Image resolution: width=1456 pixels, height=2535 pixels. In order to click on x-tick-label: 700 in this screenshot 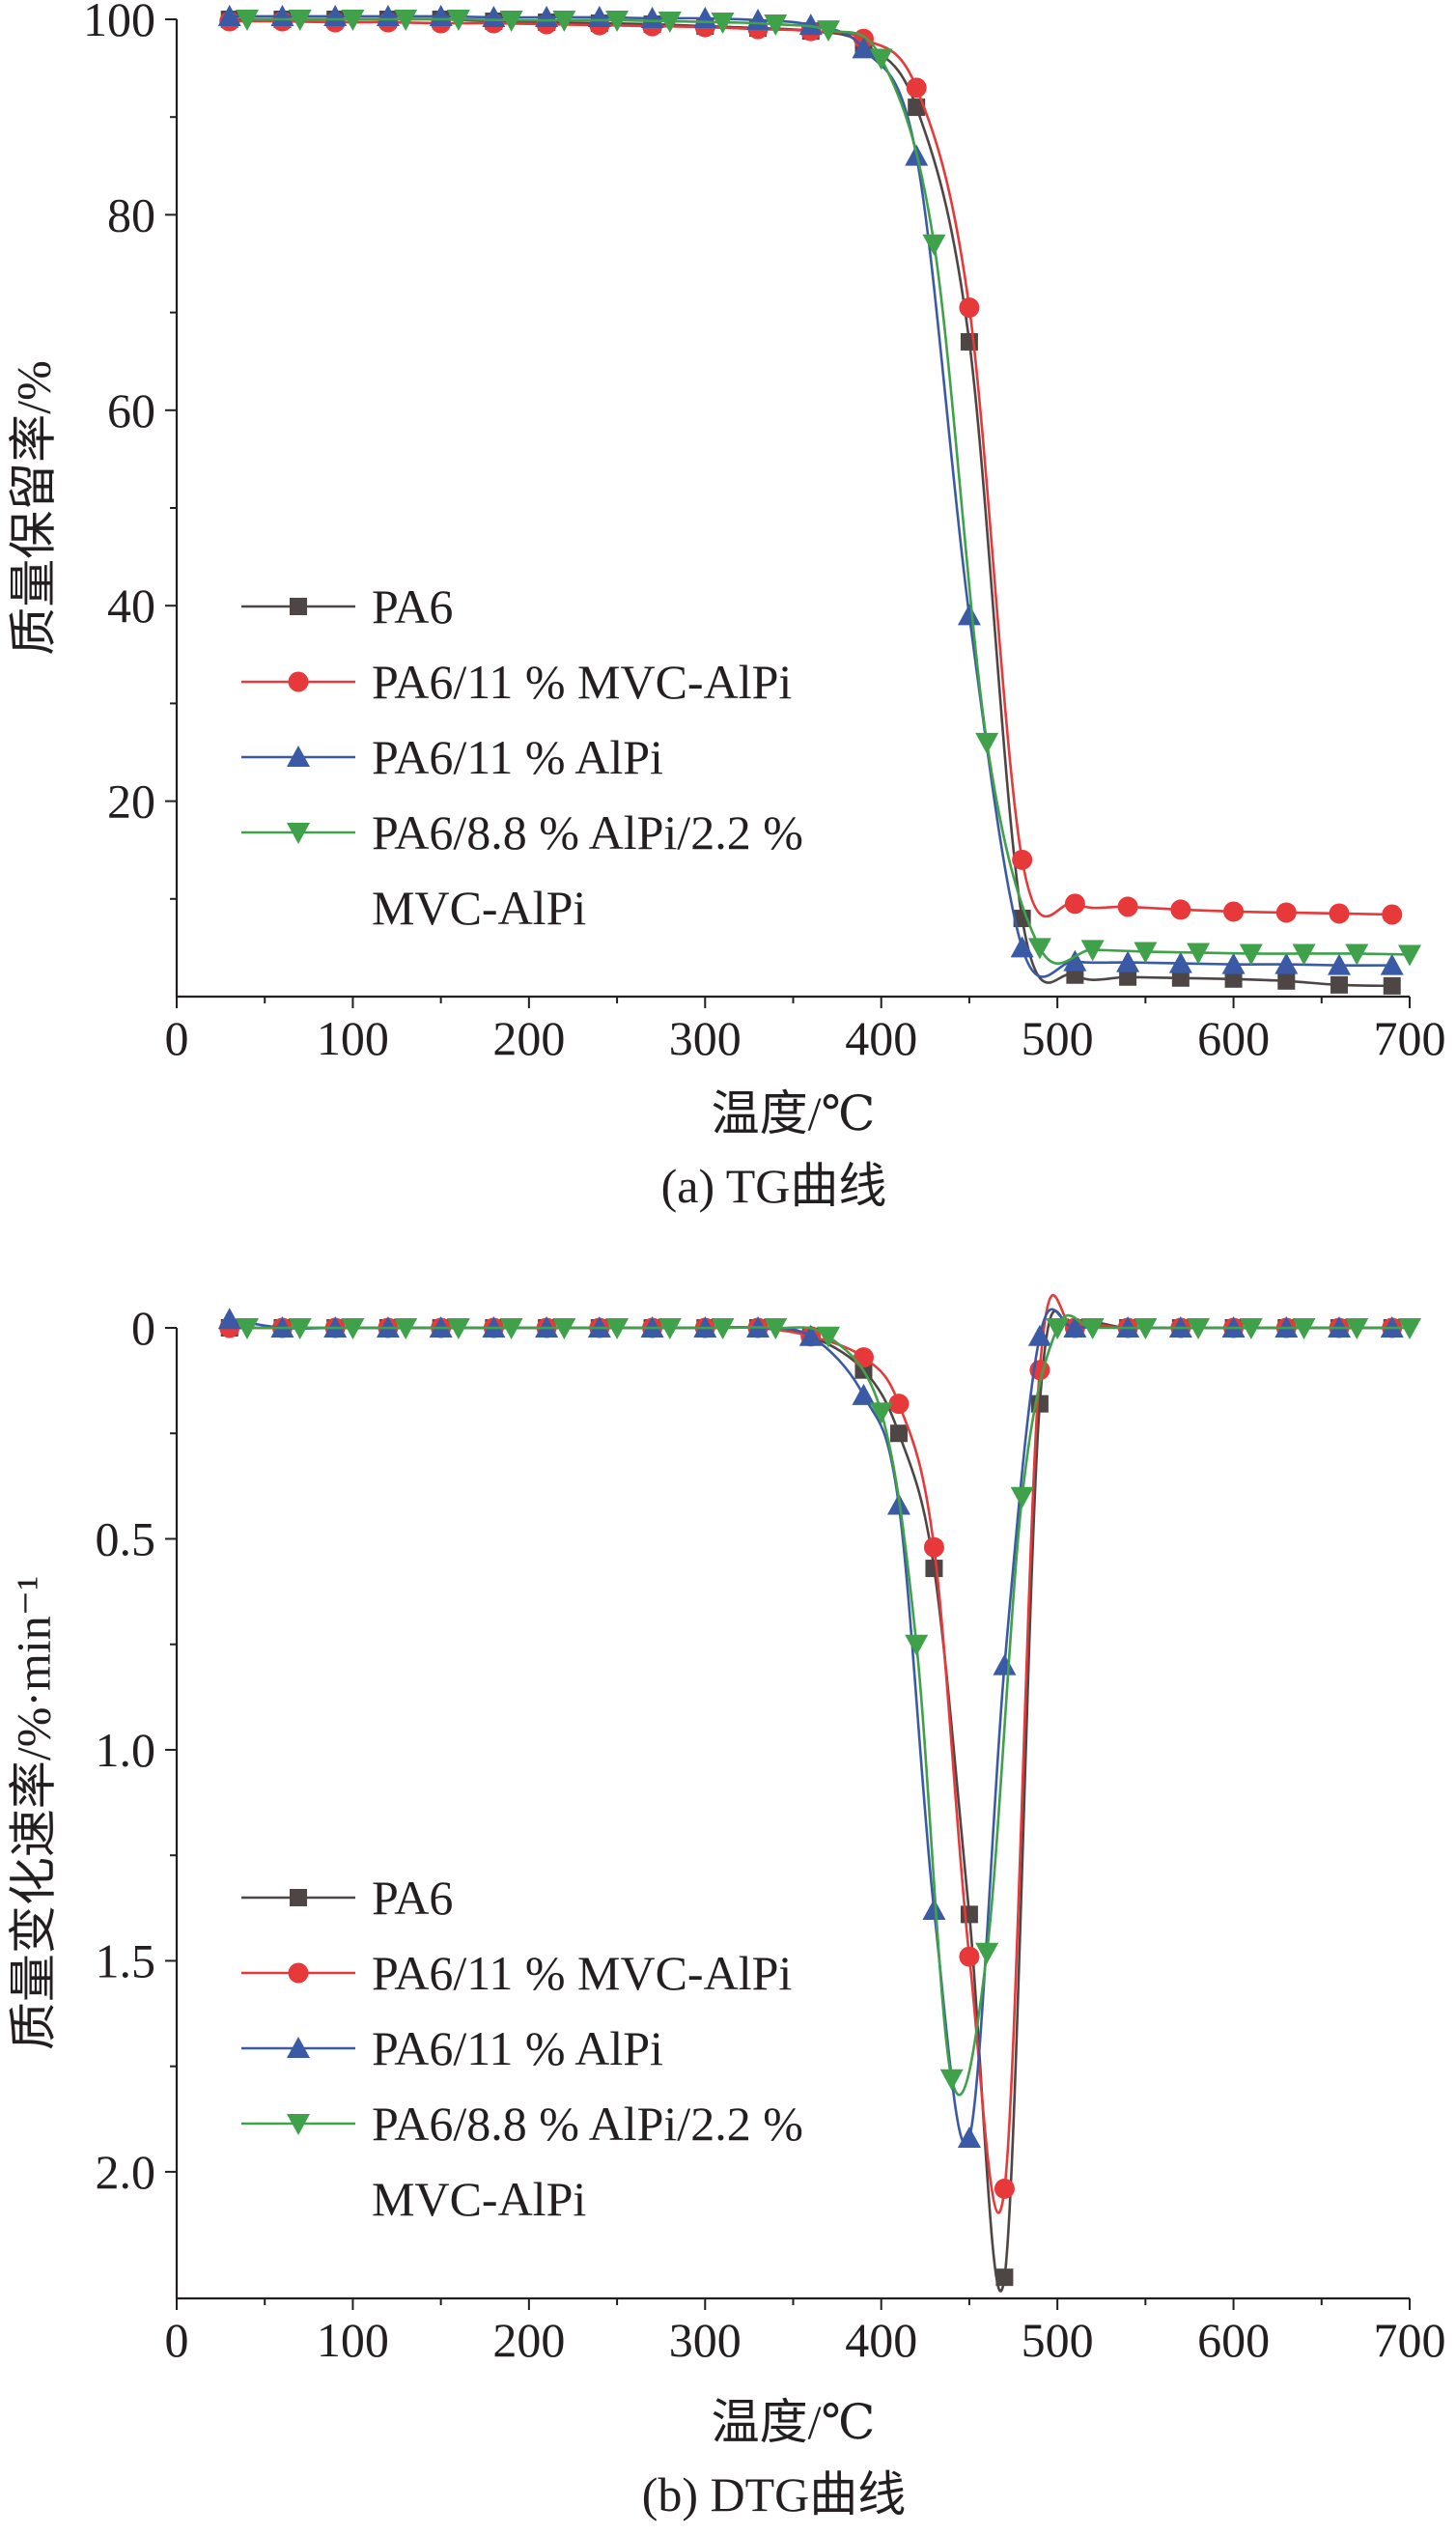, I will do `click(1410, 2340)`.